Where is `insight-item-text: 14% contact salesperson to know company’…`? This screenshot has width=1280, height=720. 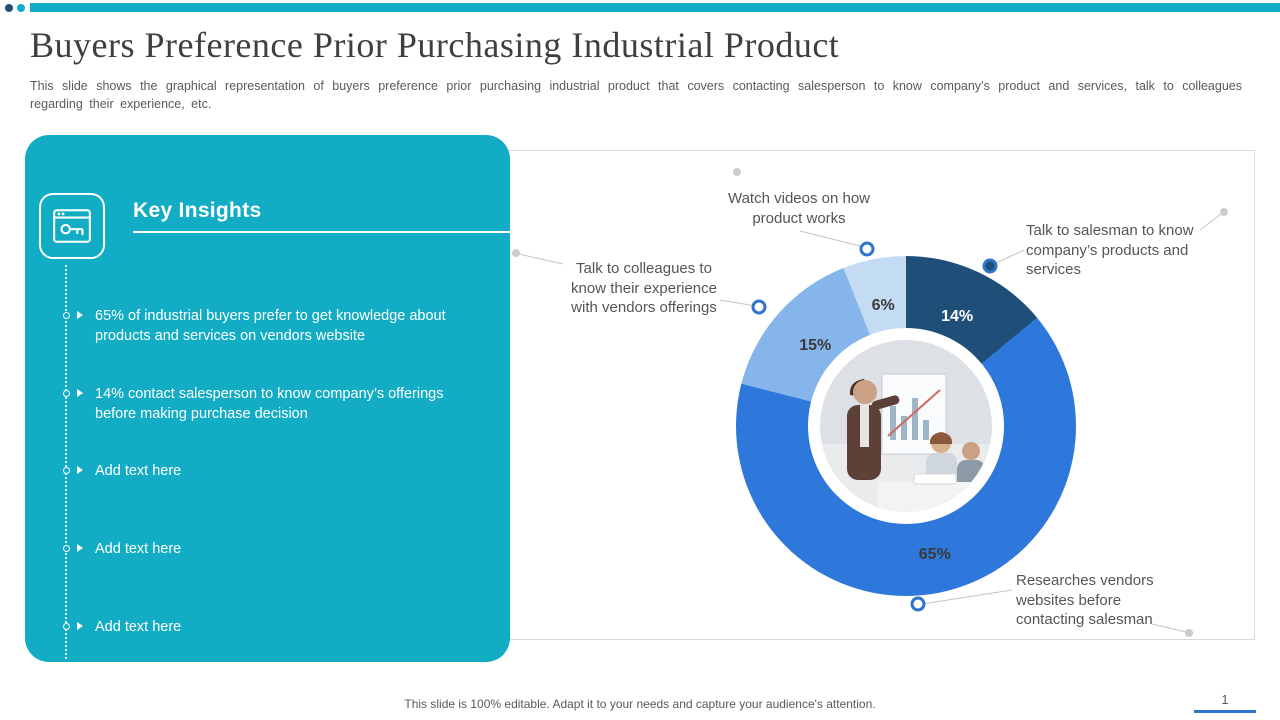
insight-item-text: 14% contact salesperson to know company’… is located at coordinates (269, 404).